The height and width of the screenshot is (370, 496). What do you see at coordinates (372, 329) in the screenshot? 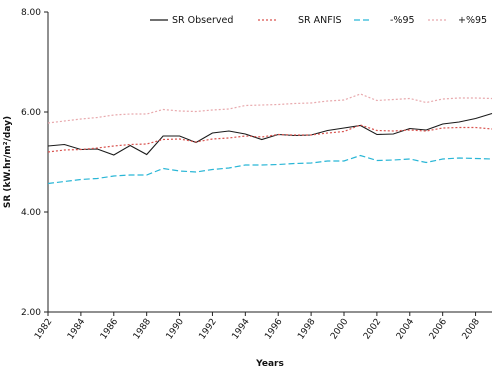
I see `x-tick-label: 2002` at bounding box center [372, 329].